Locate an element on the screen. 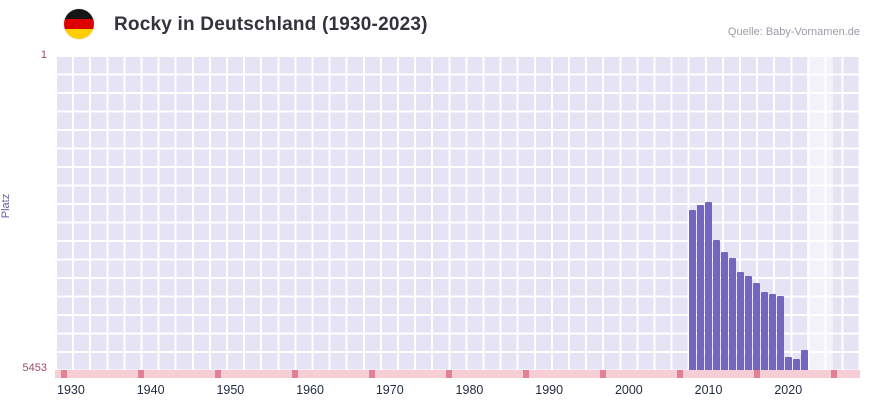 This screenshot has height=412, width=873. x-tick-label-1940: 1940 is located at coordinates (150, 390).